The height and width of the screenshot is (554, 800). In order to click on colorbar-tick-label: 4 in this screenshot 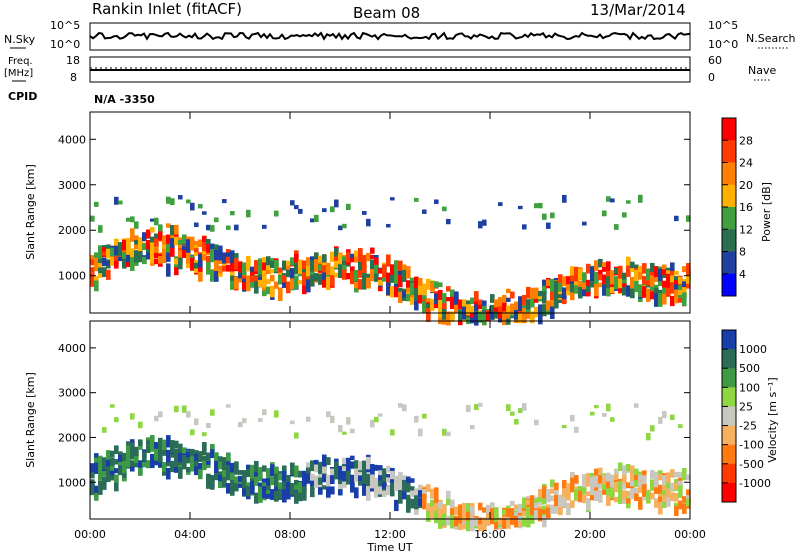, I will do `click(742, 274)`.